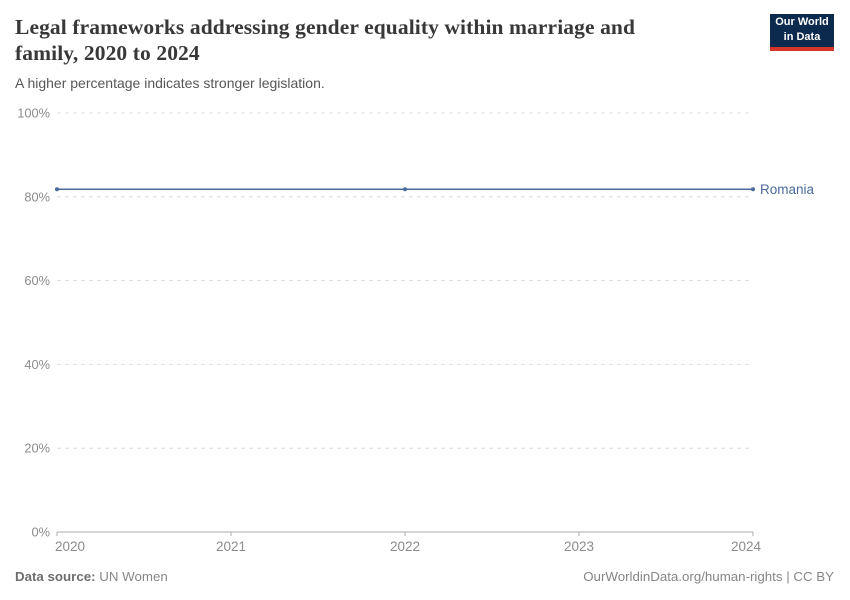 The image size is (850, 600). Describe the element at coordinates (37, 196) in the screenshot. I see `y-tick-label: 80%` at that location.